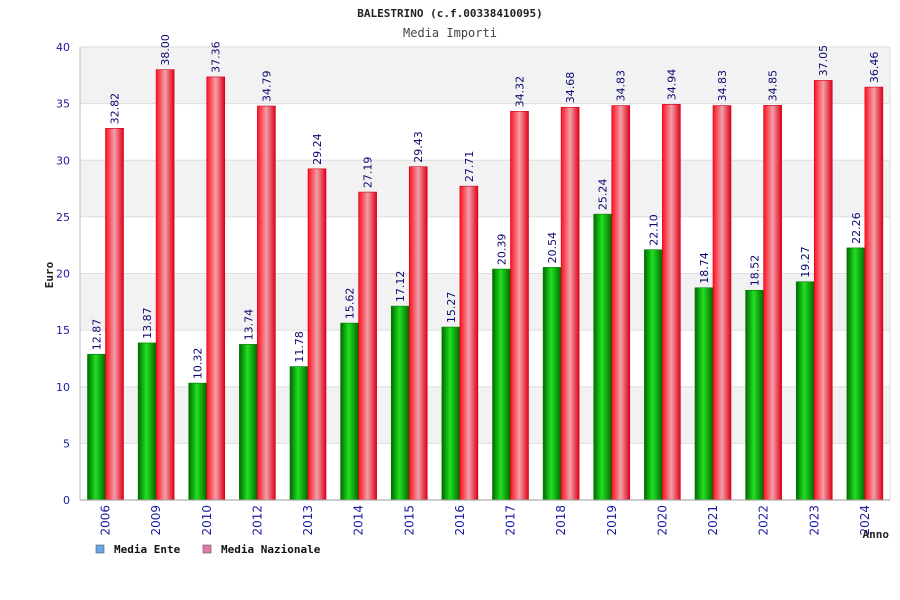 Image resolution: width=900 pixels, height=600 pixels. I want to click on legend-swatch-media-nazionale, so click(207, 549).